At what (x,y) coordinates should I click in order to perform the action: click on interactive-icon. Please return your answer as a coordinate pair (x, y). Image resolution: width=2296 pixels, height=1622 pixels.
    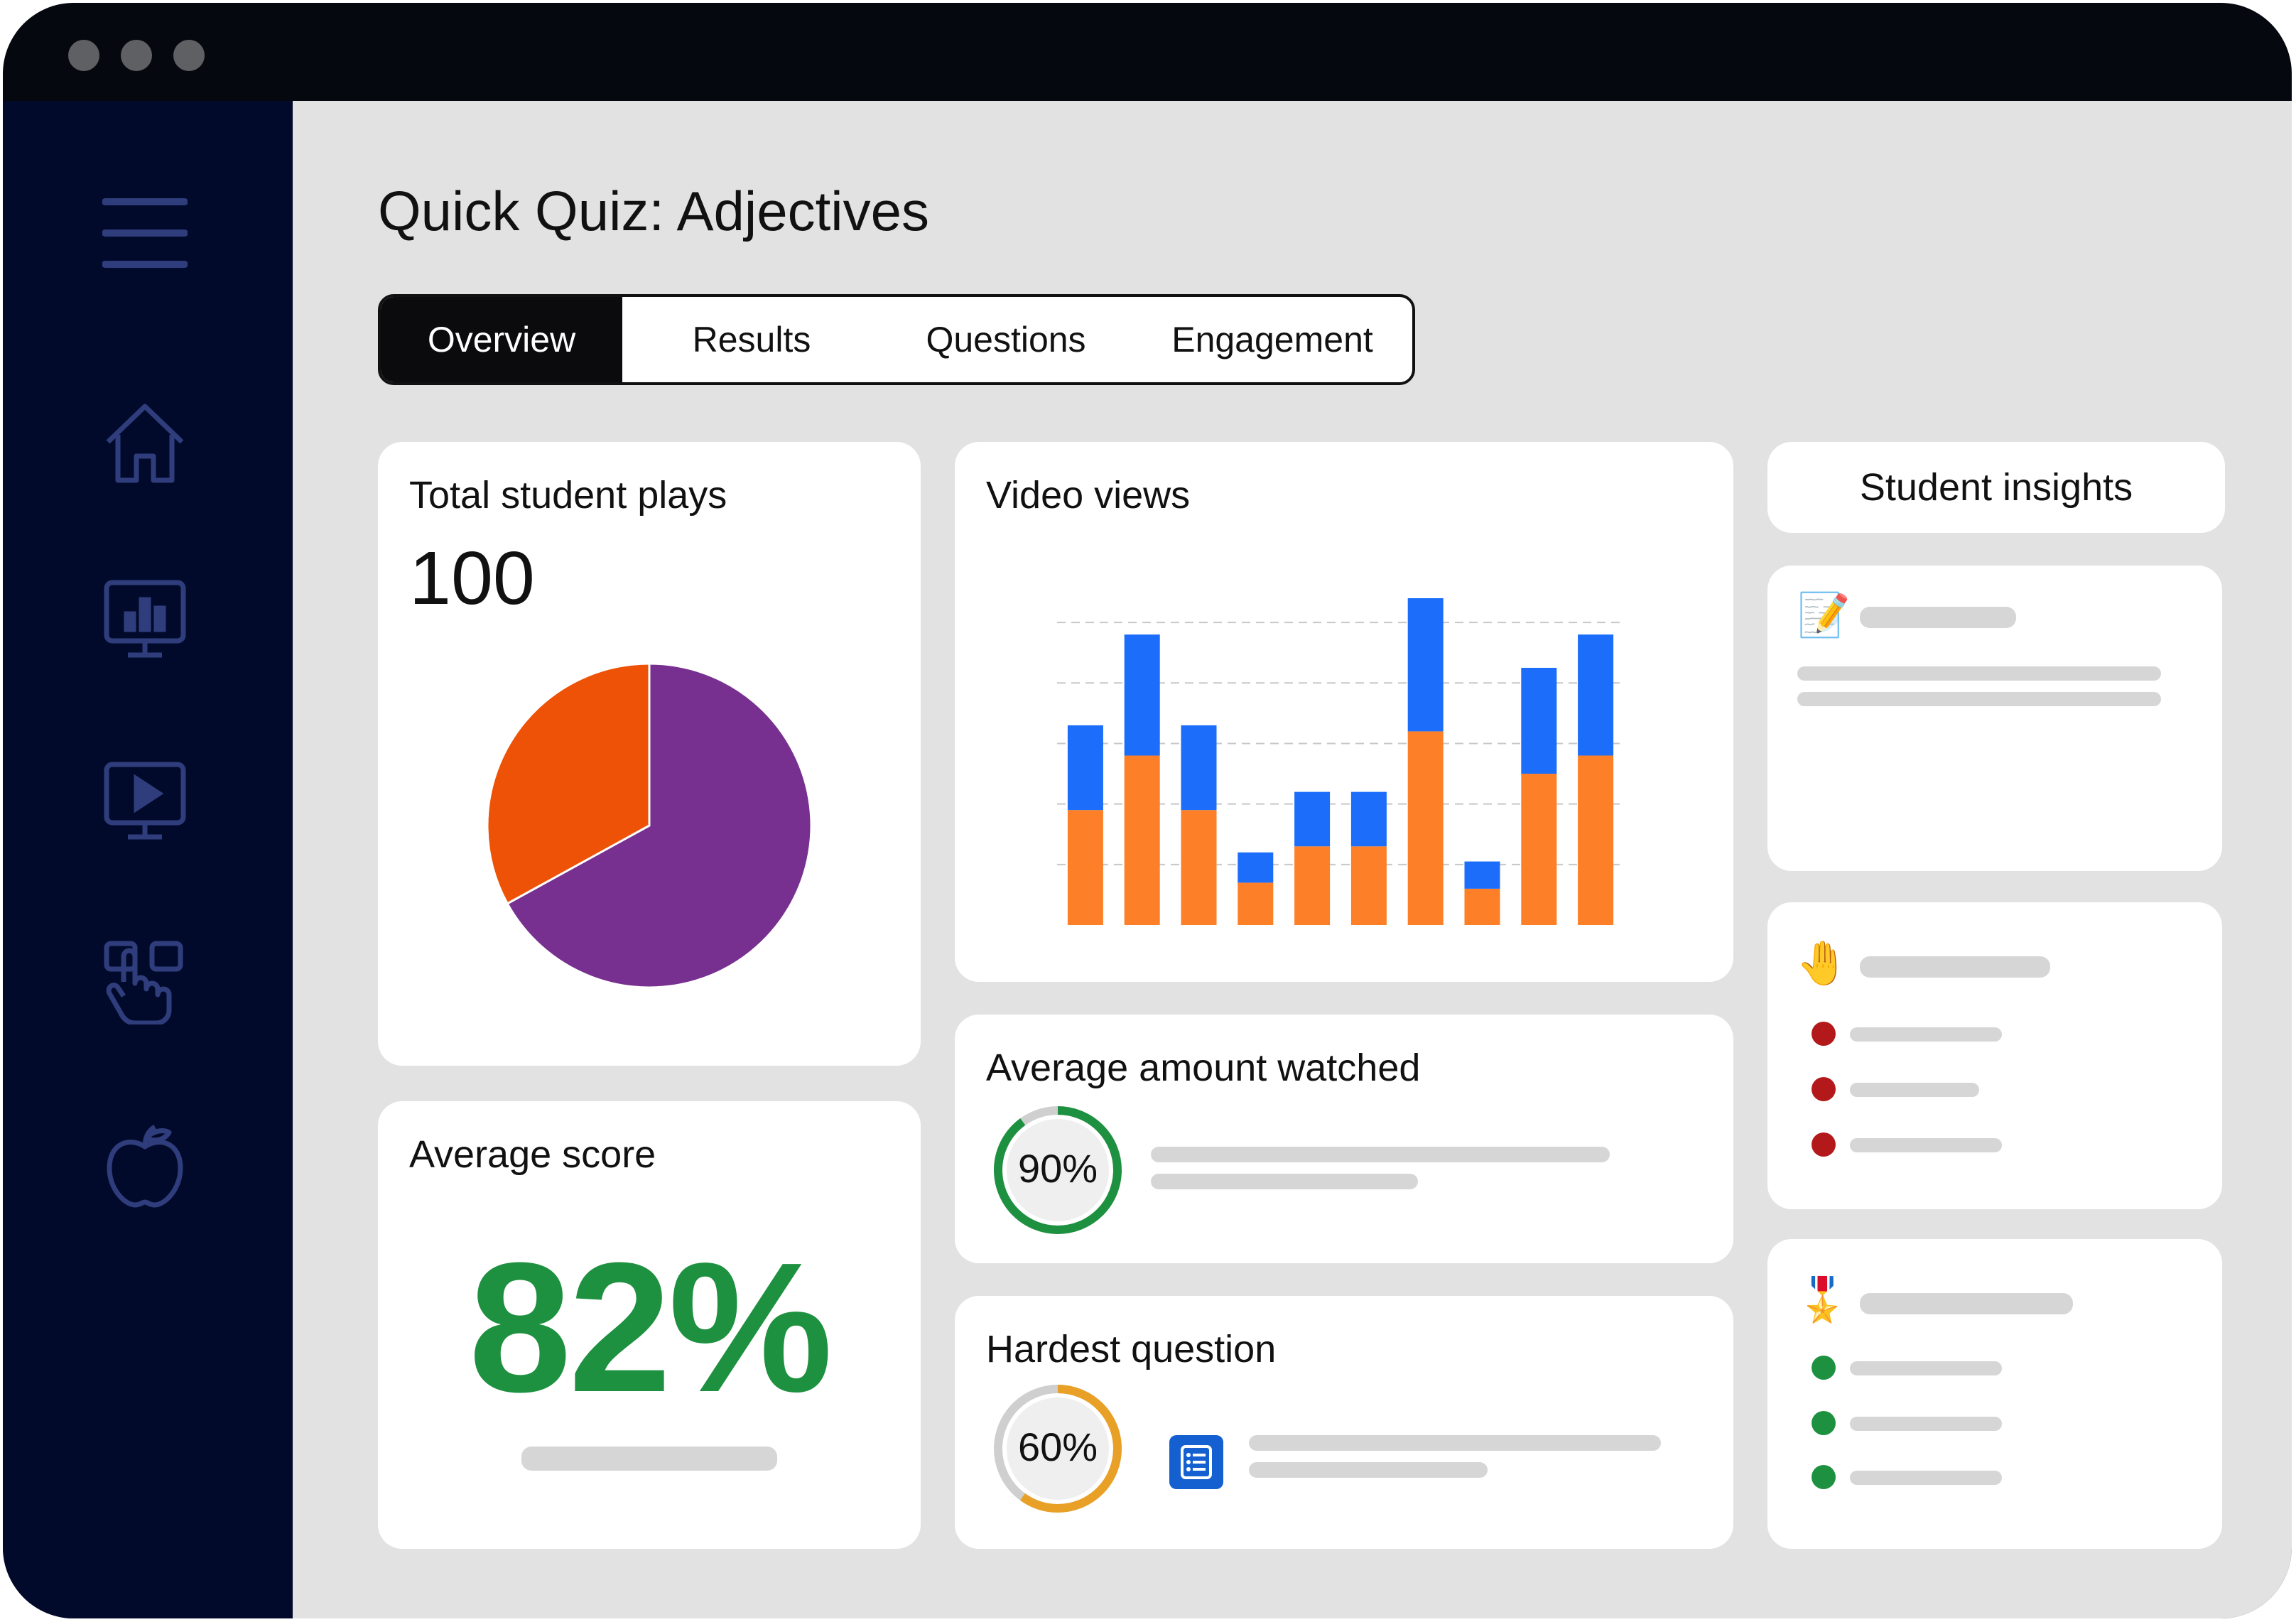
    Looking at the image, I should click on (145, 981).